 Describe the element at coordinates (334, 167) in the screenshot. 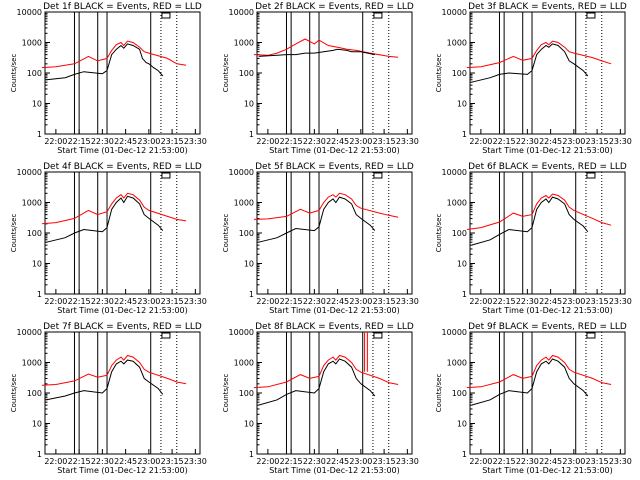

I see `panel-title: Det 5f BLACK = Events, RED = LLD` at that location.